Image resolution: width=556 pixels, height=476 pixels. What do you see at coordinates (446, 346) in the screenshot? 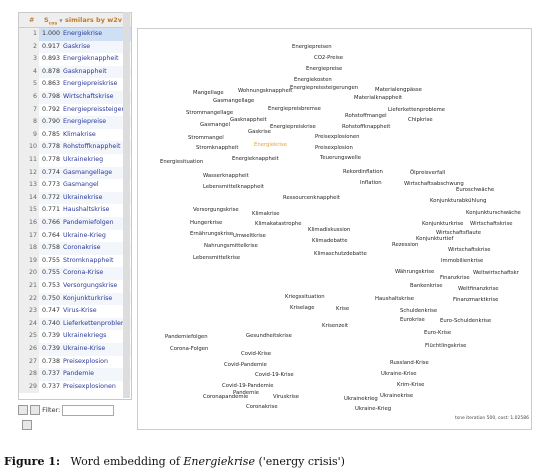
I see `embedding-word: Flüchtlingskrise` at bounding box center [446, 346].